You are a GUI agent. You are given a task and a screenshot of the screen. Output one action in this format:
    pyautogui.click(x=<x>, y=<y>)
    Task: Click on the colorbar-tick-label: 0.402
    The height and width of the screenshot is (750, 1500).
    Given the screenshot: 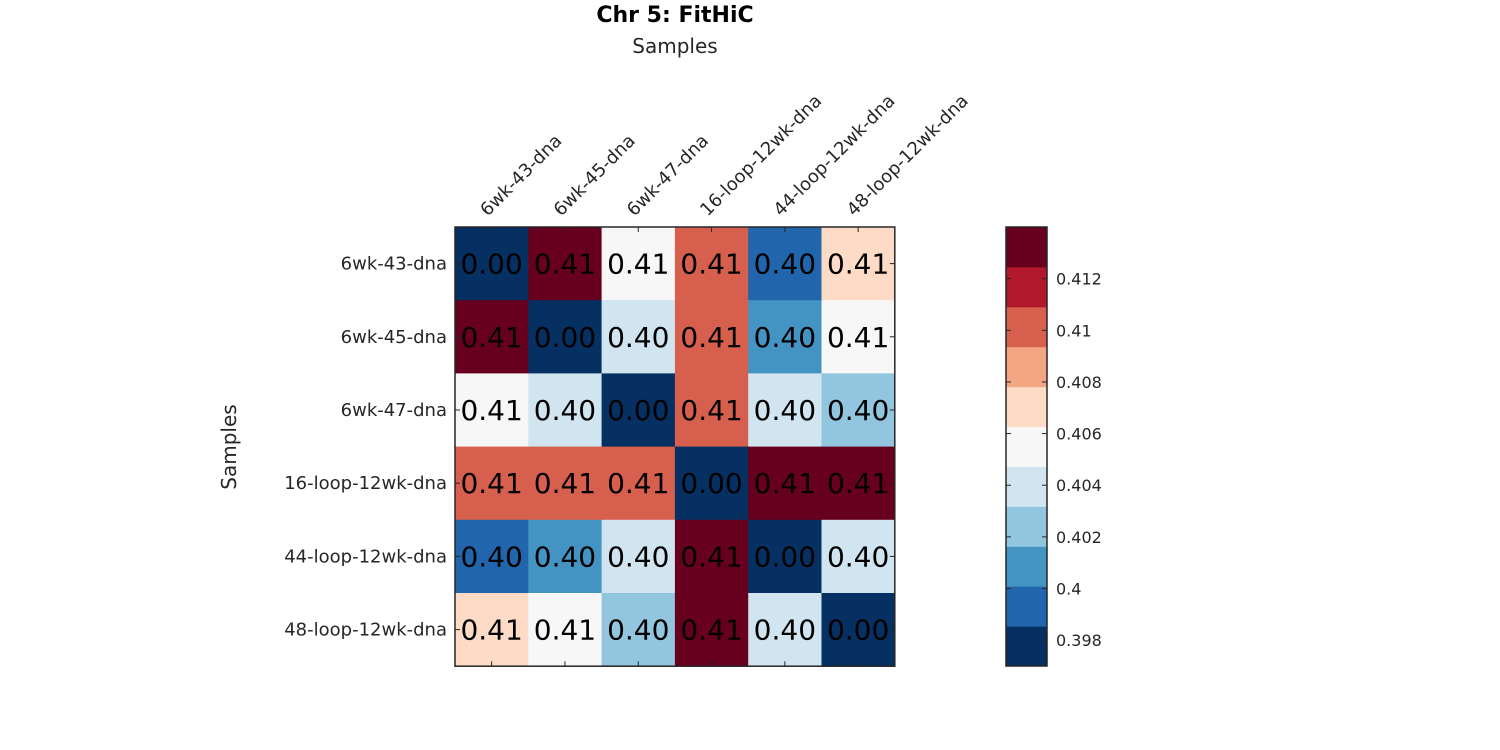 What is the action you would take?
    pyautogui.click(x=1079, y=537)
    